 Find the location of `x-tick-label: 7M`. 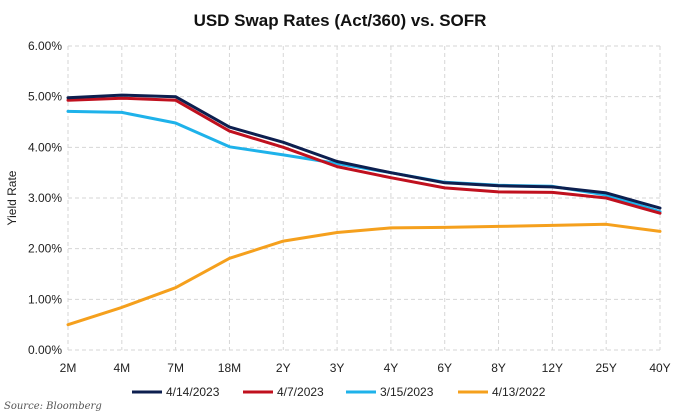

x-tick-label: 7M is located at coordinates (175, 368).